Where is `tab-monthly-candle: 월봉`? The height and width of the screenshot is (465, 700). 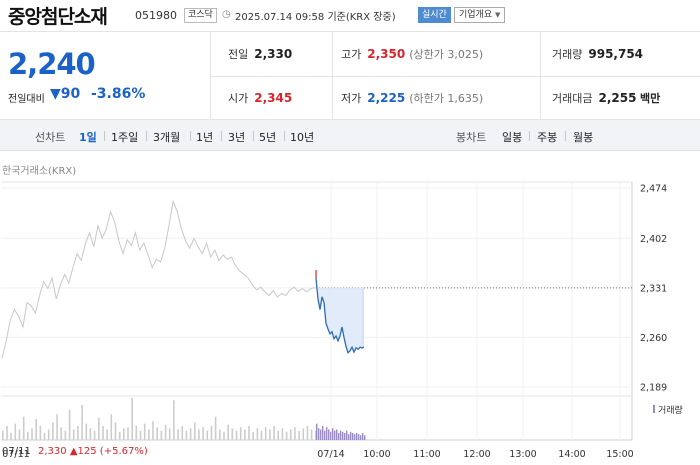
tab-monthly-candle: 월봉 is located at coordinates (583, 137).